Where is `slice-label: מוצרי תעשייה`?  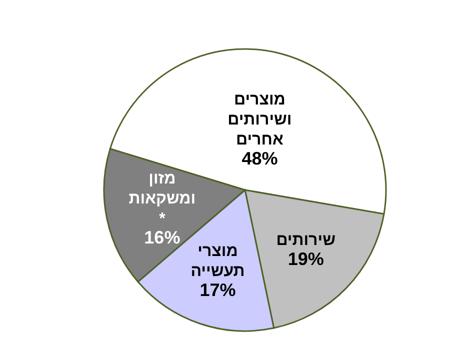 slice-label: מוצרי תעשייה is located at coordinates (217, 261).